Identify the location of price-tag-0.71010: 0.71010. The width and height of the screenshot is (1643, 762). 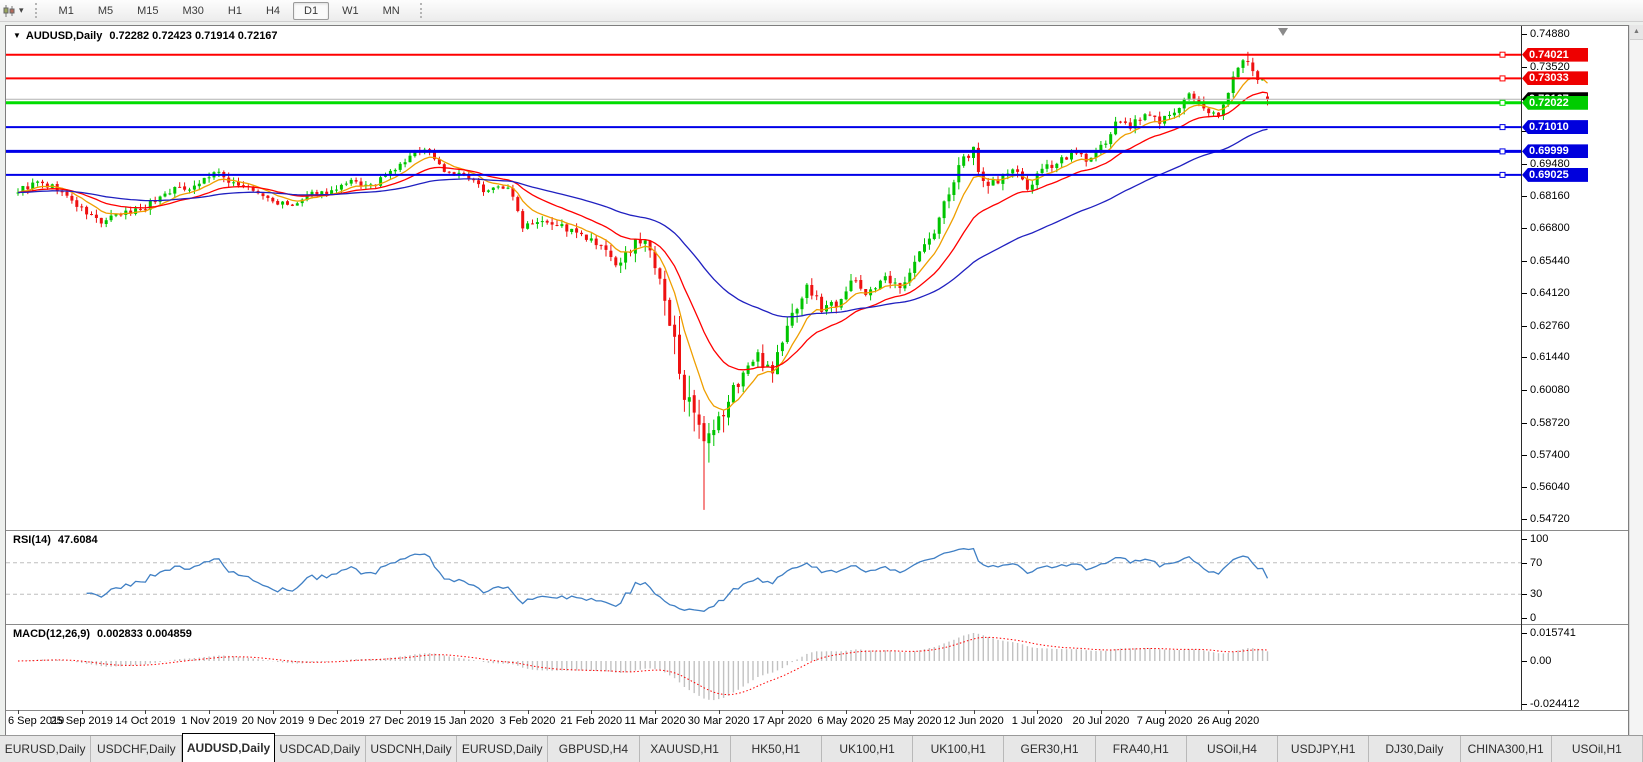
(1555, 127).